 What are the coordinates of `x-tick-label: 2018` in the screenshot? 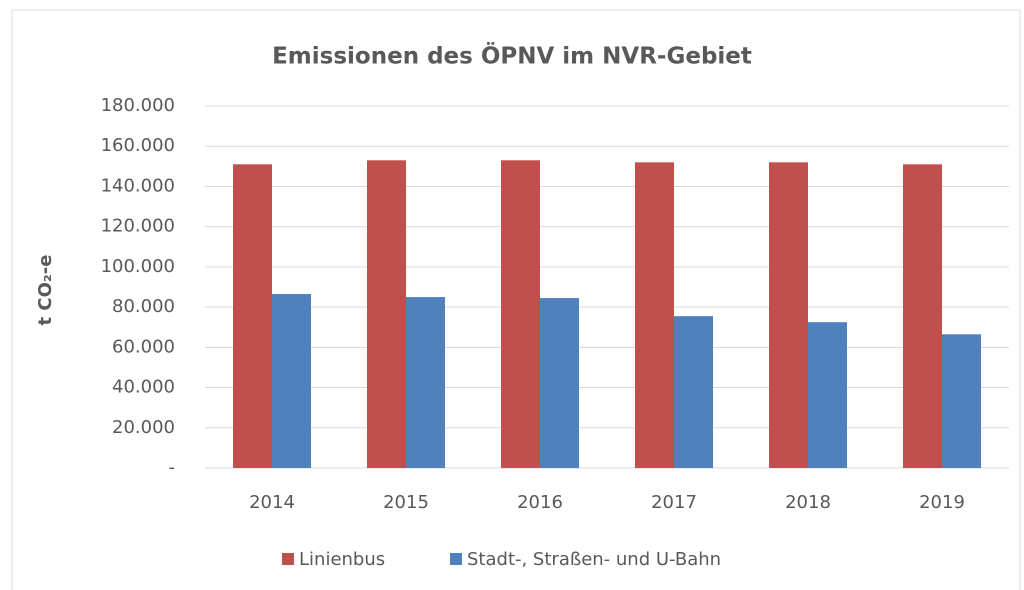 It's located at (808, 502).